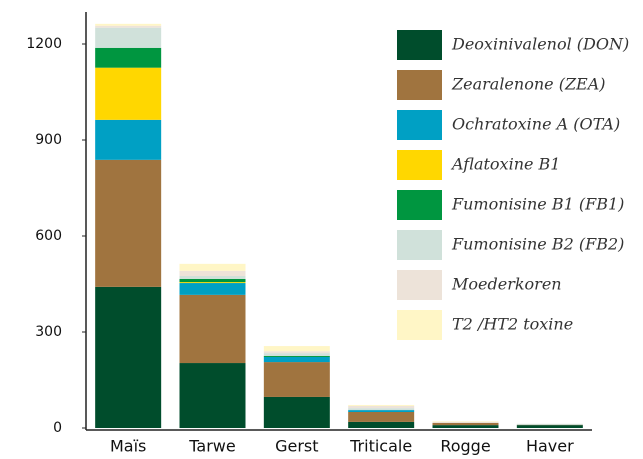 This screenshot has height=459, width=643. I want to click on x-tick-label: Rogge, so click(465, 446).